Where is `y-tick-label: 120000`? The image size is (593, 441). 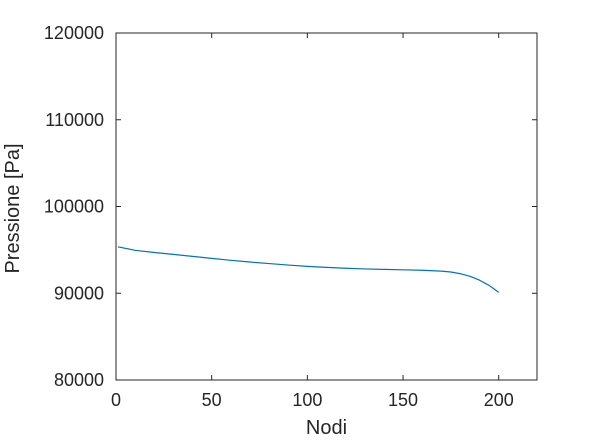
y-tick-label: 120000 is located at coordinates (74, 33).